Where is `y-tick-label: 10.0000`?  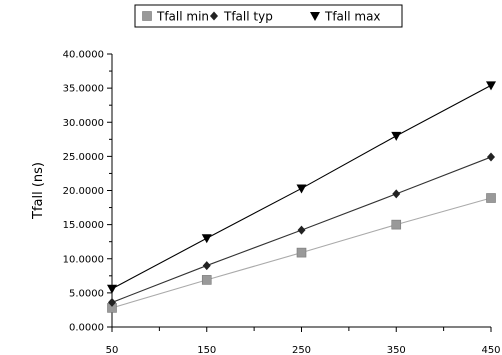 y-tick-label: 10.0000 is located at coordinates (83, 259).